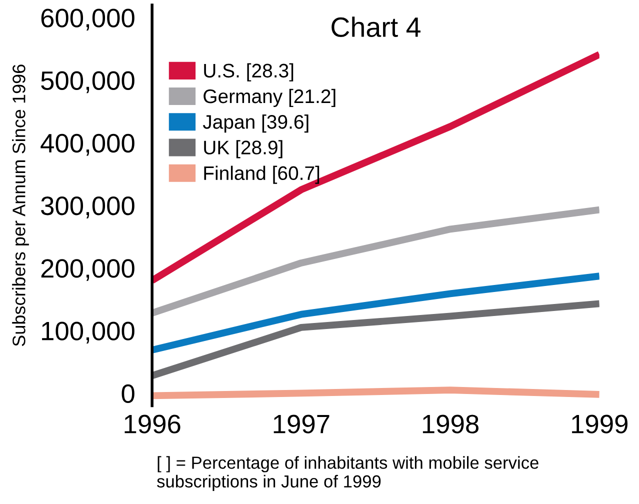  Describe the element at coordinates (302, 424) in the screenshot. I see `x-tick-label: 1997` at that location.